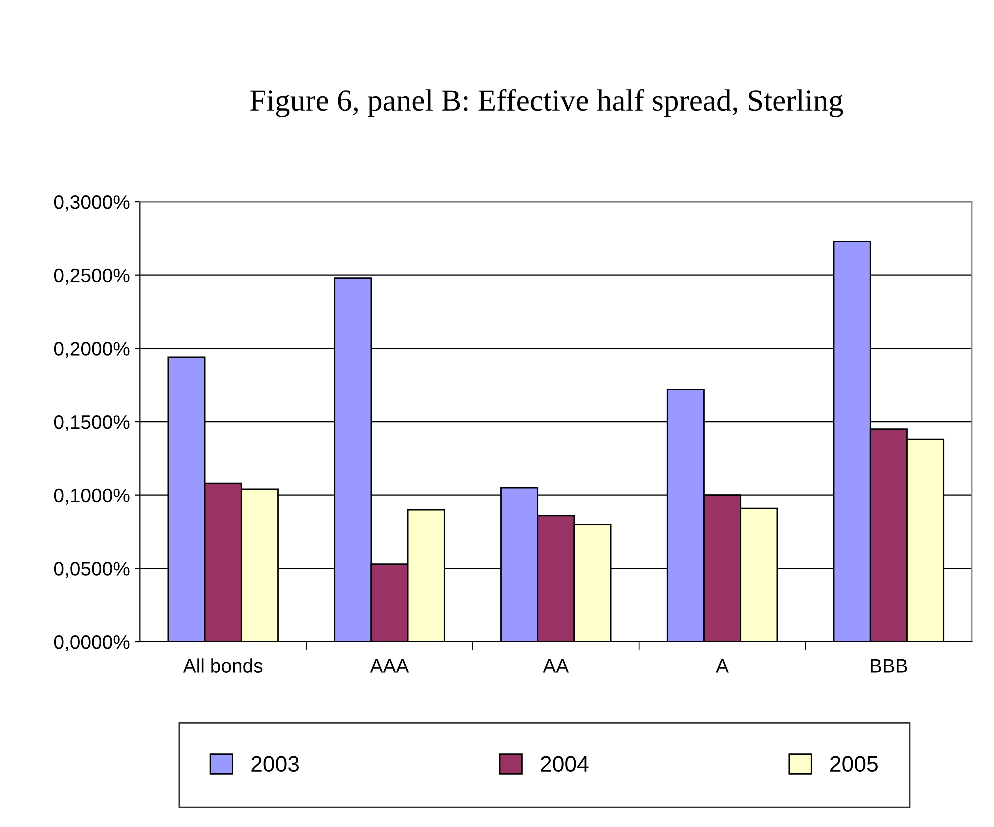  What do you see at coordinates (92, 496) in the screenshot?
I see `y-tick-label: 0,1000%` at bounding box center [92, 496].